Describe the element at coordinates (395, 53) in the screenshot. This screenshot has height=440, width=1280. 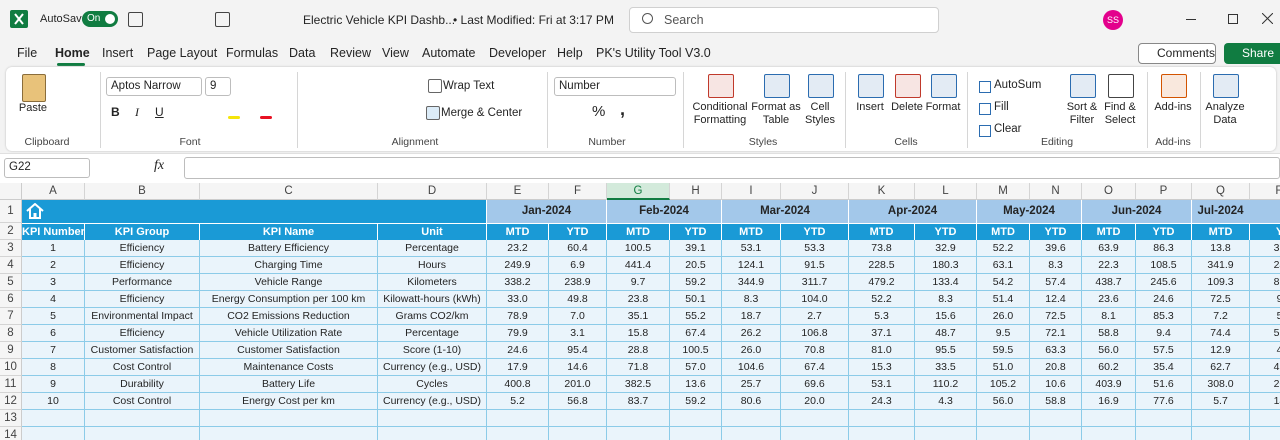
I see `tab: View` at that location.